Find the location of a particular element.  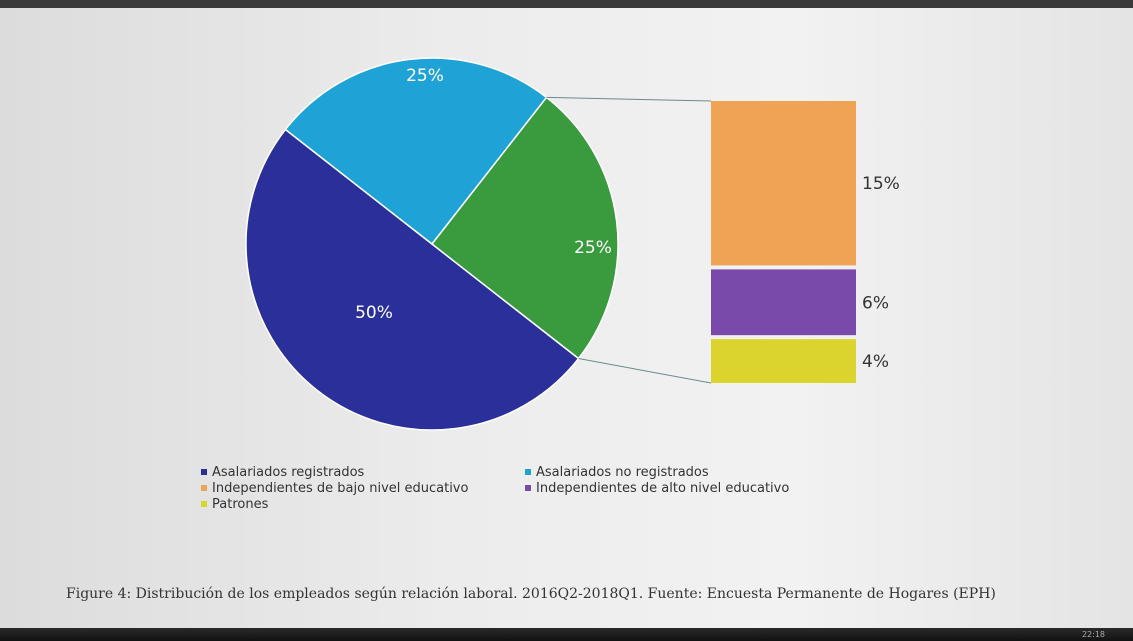

taskbar-clock: 22:18 is located at coordinates (1093, 634).